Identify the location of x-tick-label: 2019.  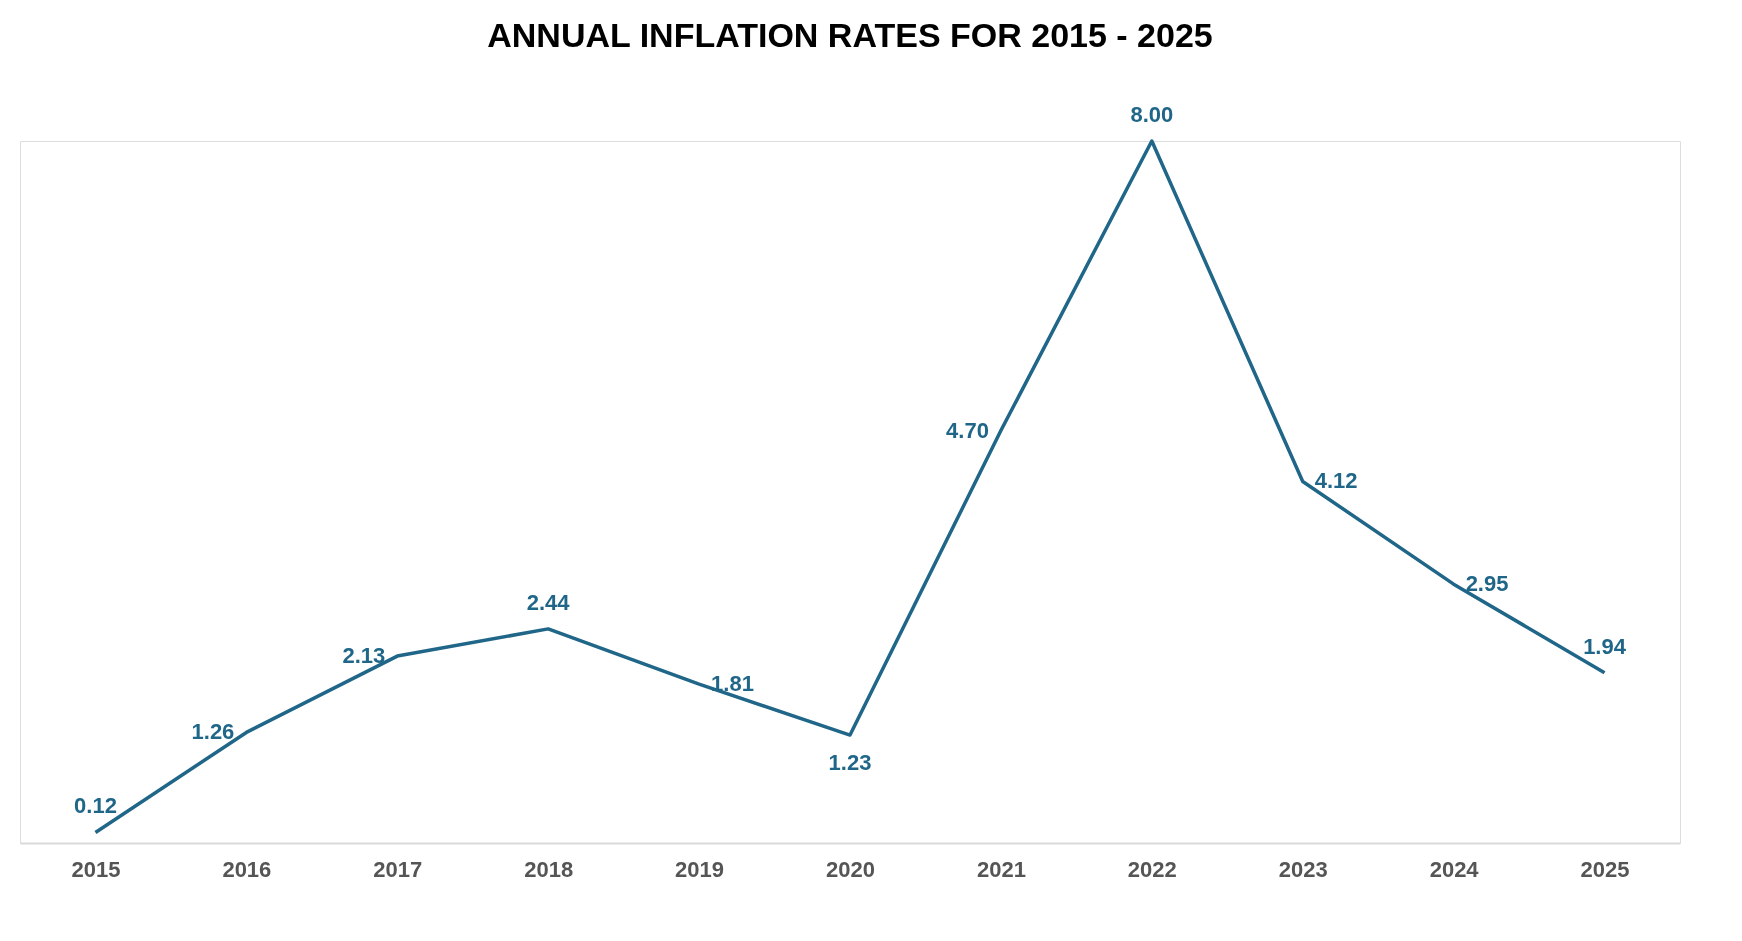
(700, 869).